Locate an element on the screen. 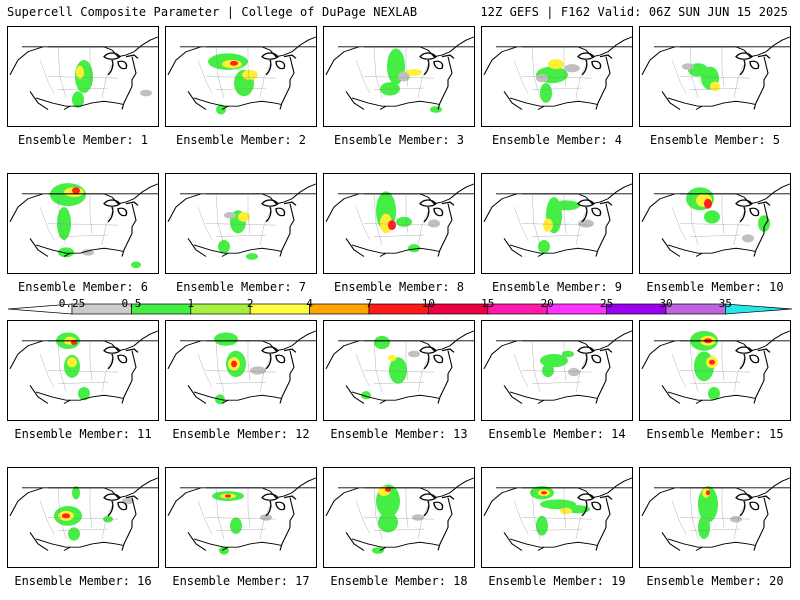  colorbar-tick-label: 0.25 is located at coordinates (72, 303).